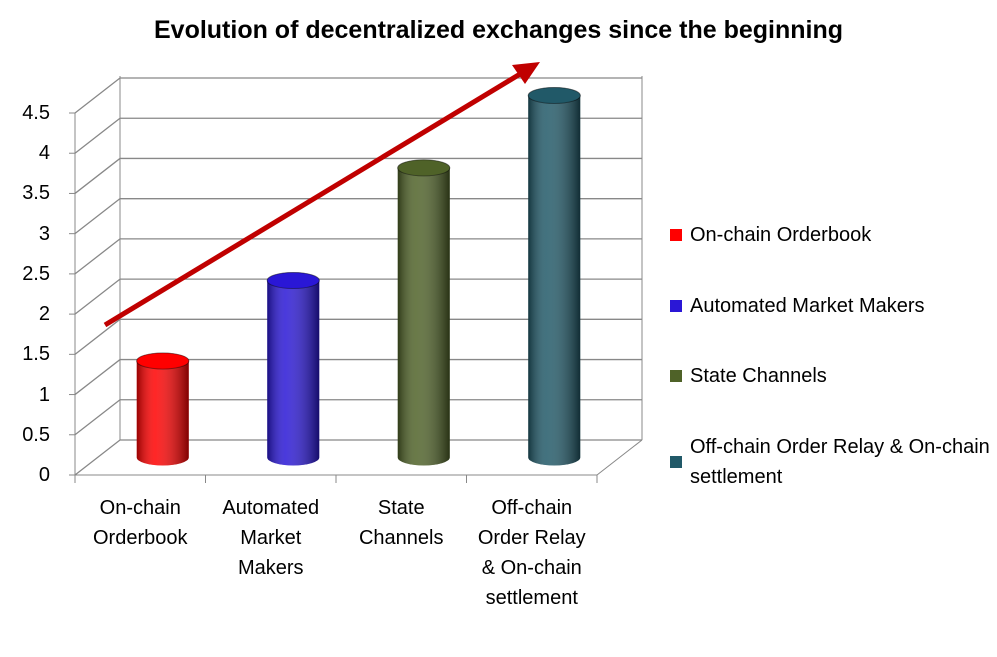 This screenshot has height=657, width=997. What do you see at coordinates (271, 538) in the screenshot?
I see `x-tick-label: Automated Market Makers` at bounding box center [271, 538].